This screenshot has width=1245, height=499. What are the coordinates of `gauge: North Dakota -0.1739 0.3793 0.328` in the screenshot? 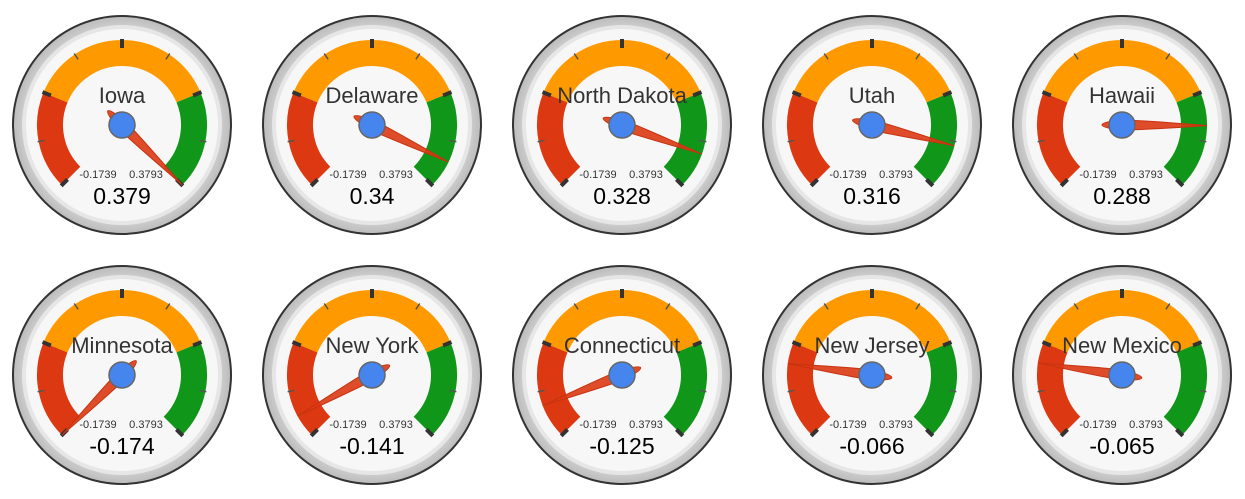 It's located at (622, 125).